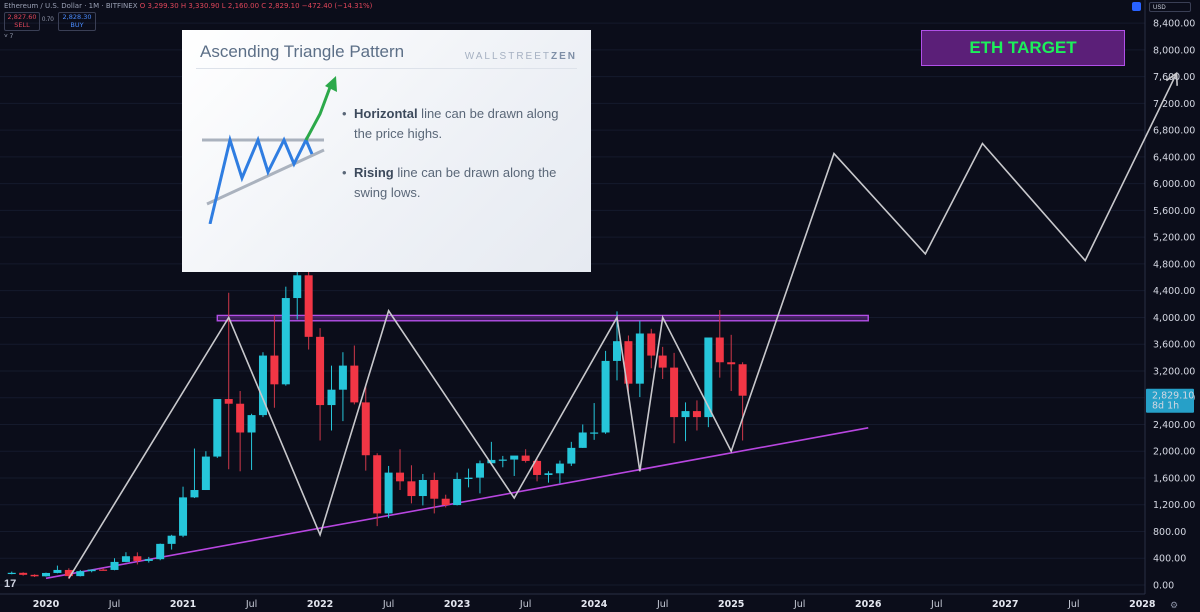 The height and width of the screenshot is (612, 1200). I want to click on y-tick-label: 0.00, so click(1163, 586).